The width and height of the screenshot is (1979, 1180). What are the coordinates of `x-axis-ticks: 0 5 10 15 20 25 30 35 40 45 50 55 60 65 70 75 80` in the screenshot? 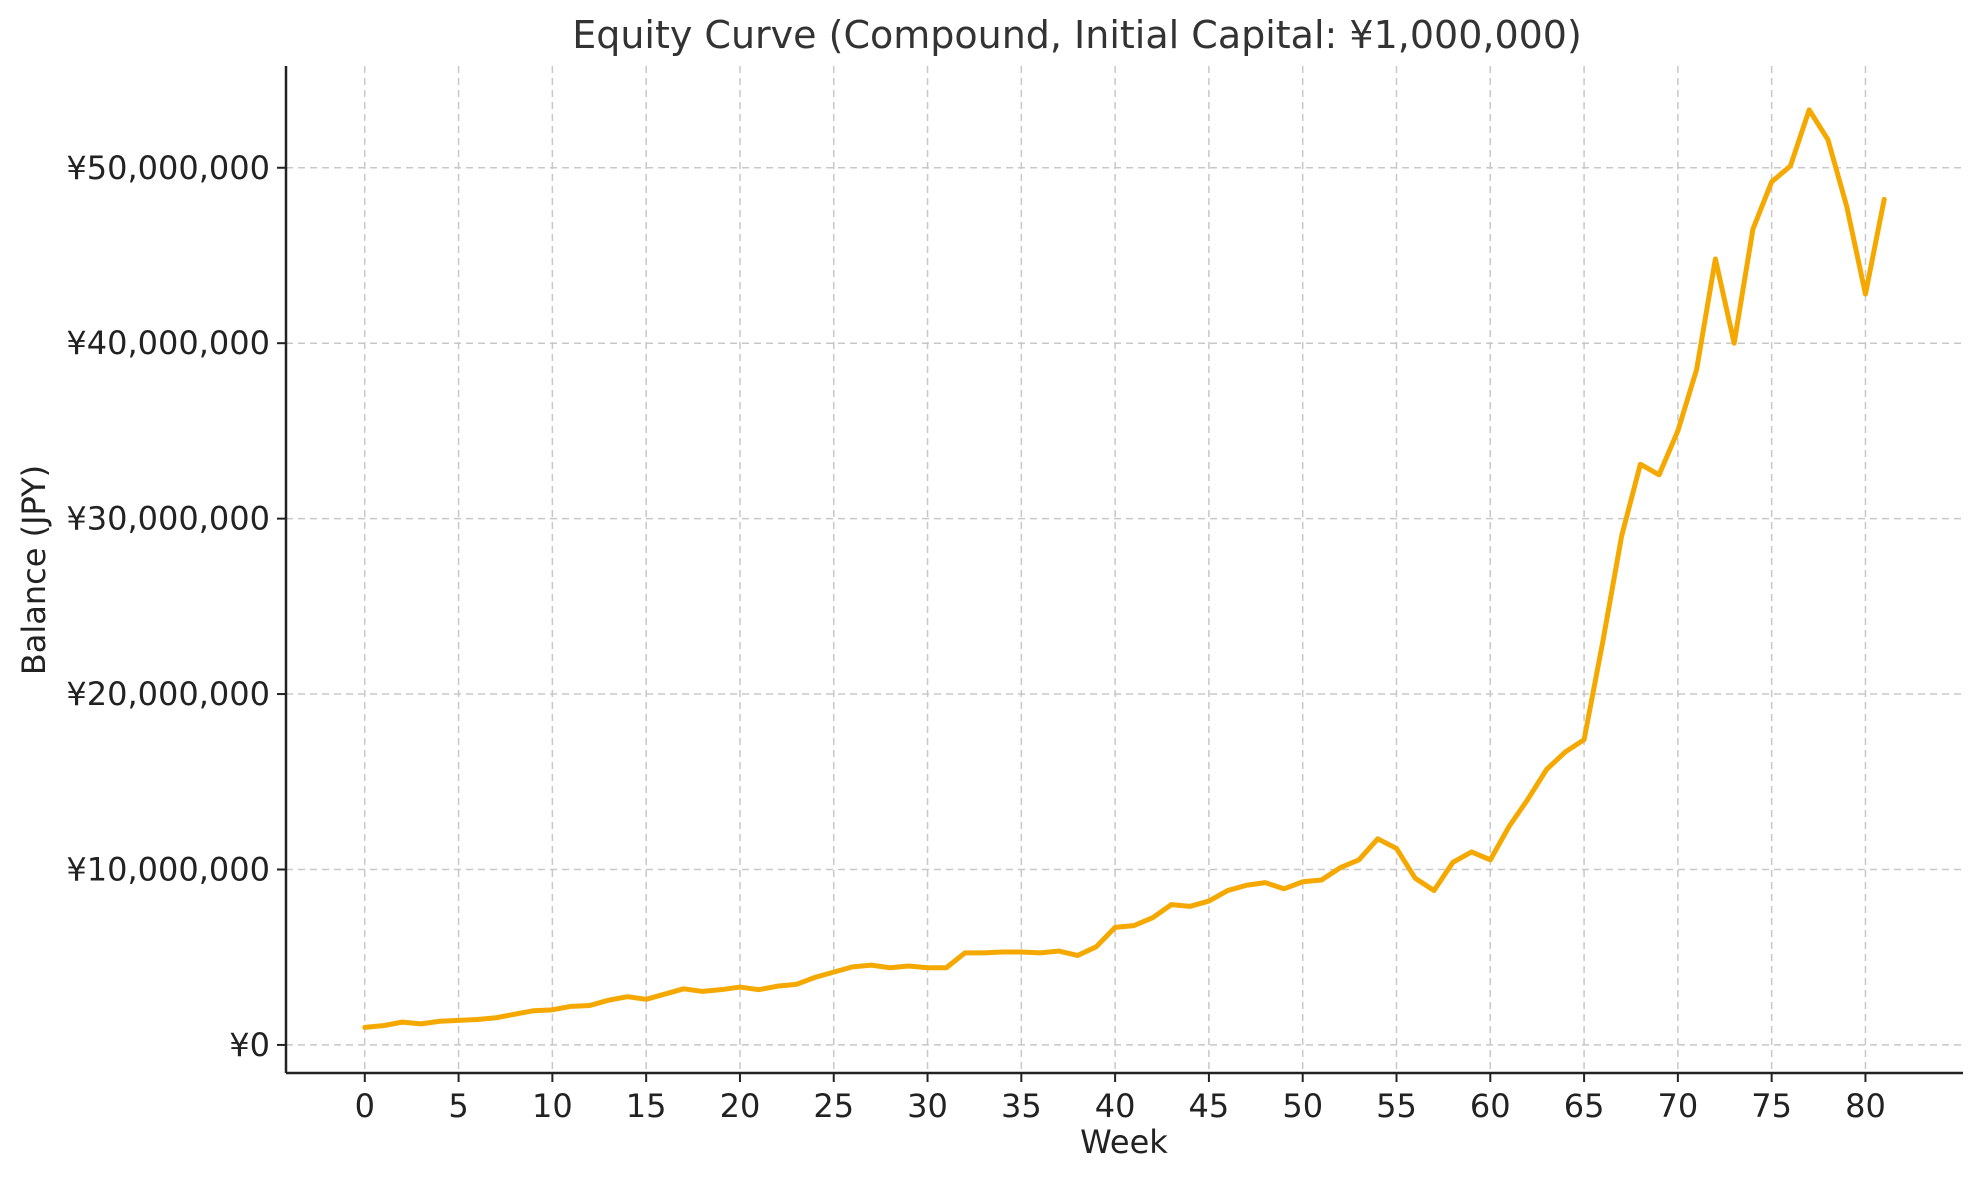 It's located at (1120, 1099).